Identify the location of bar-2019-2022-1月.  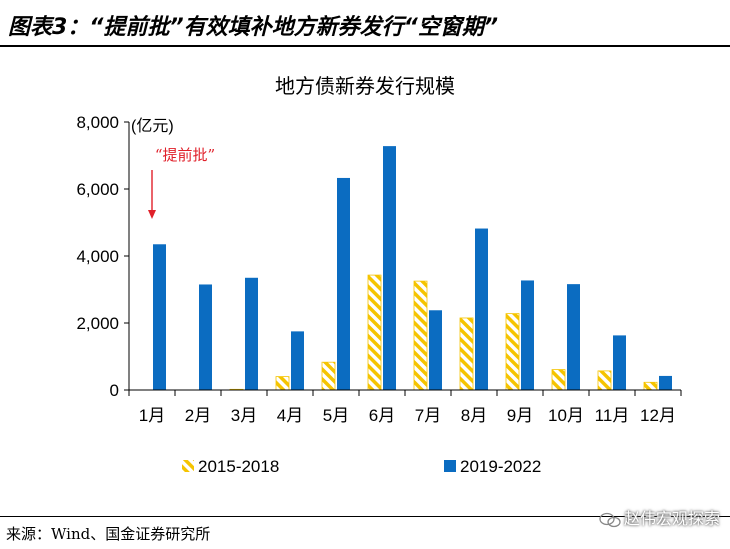
(159, 317).